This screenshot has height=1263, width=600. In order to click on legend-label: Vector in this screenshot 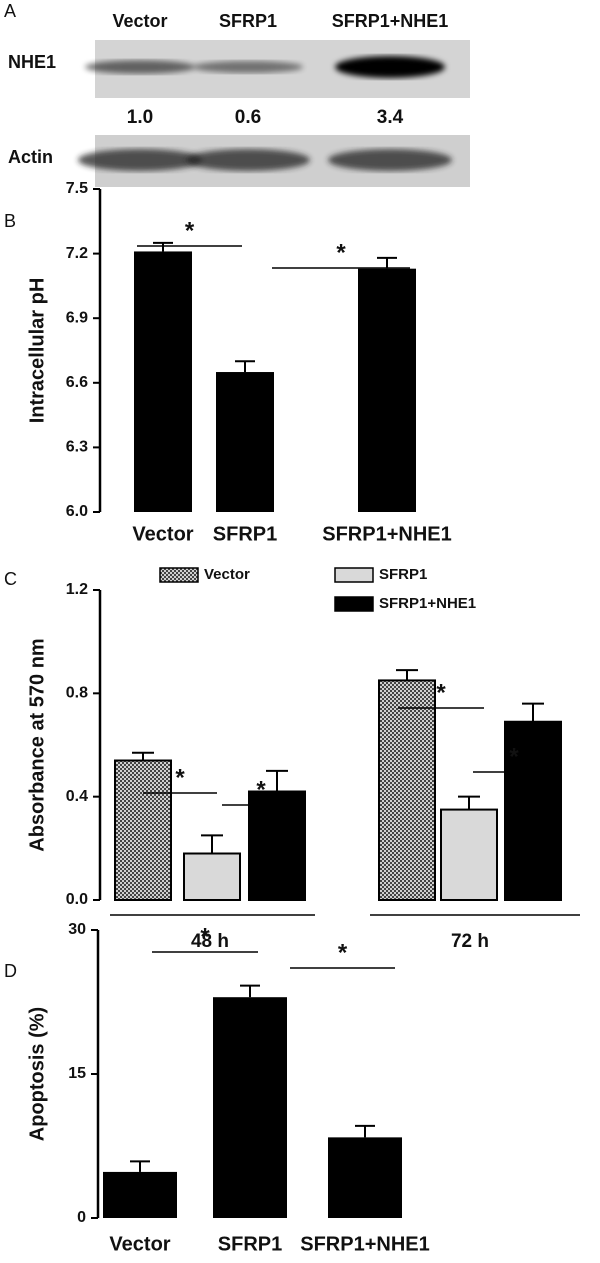, I will do `click(227, 574)`.